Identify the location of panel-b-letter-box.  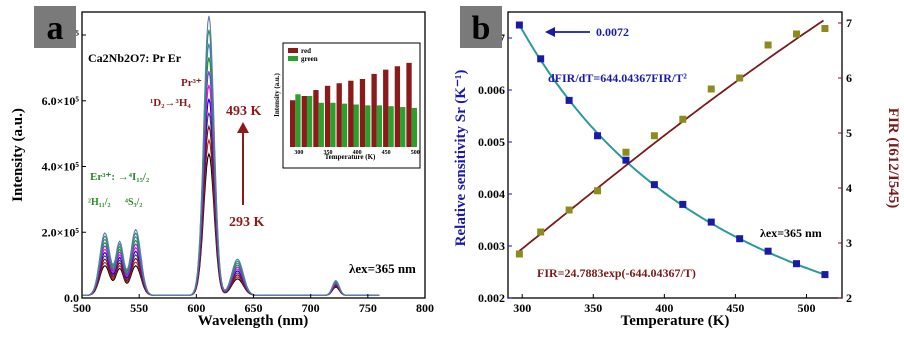
(481, 27).